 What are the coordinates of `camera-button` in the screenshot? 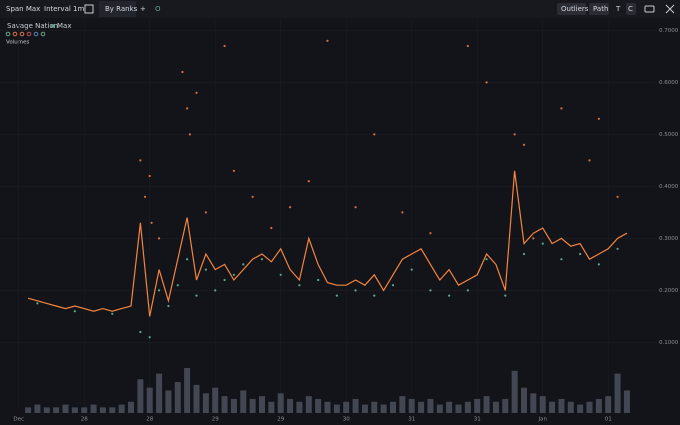 It's located at (649, 9).